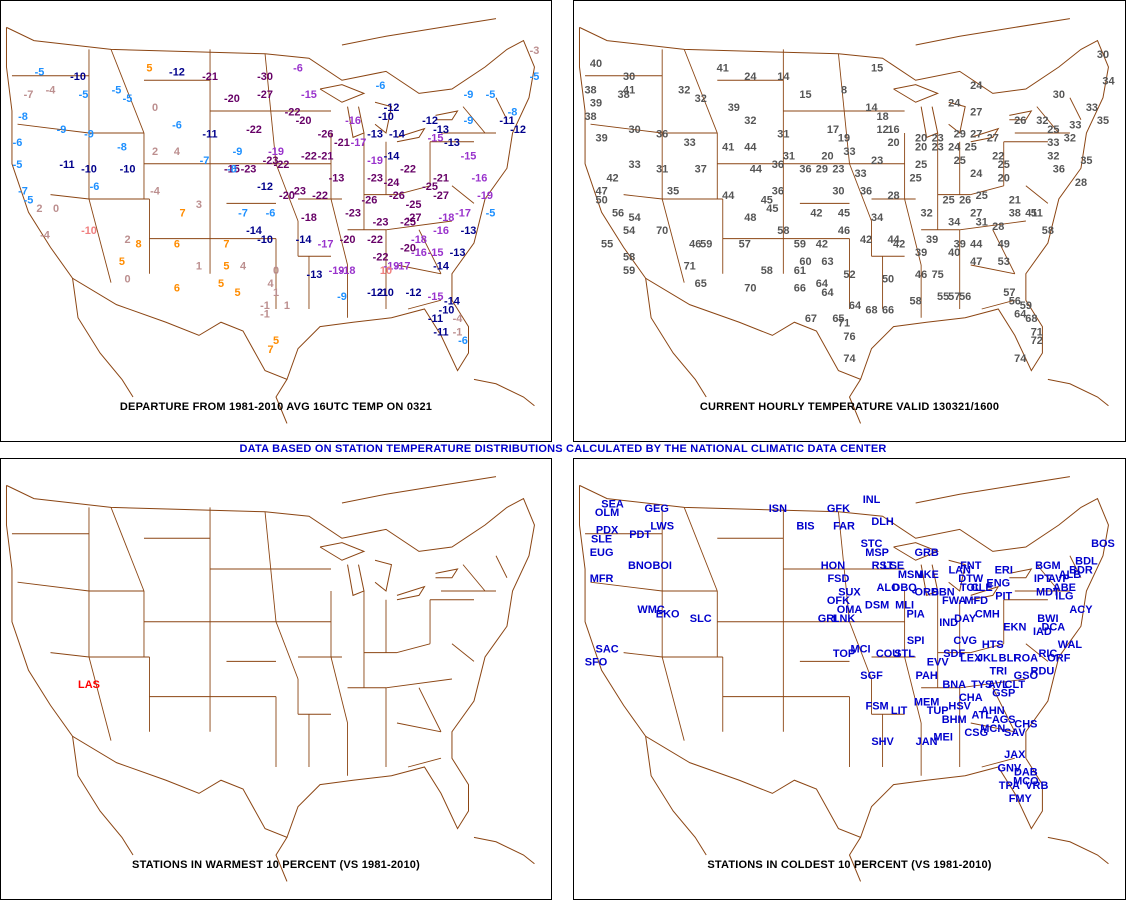 This screenshot has height=900, width=1126. Describe the element at coordinates (877, 68) in the screenshot. I see `current-label-5: 15` at that location.